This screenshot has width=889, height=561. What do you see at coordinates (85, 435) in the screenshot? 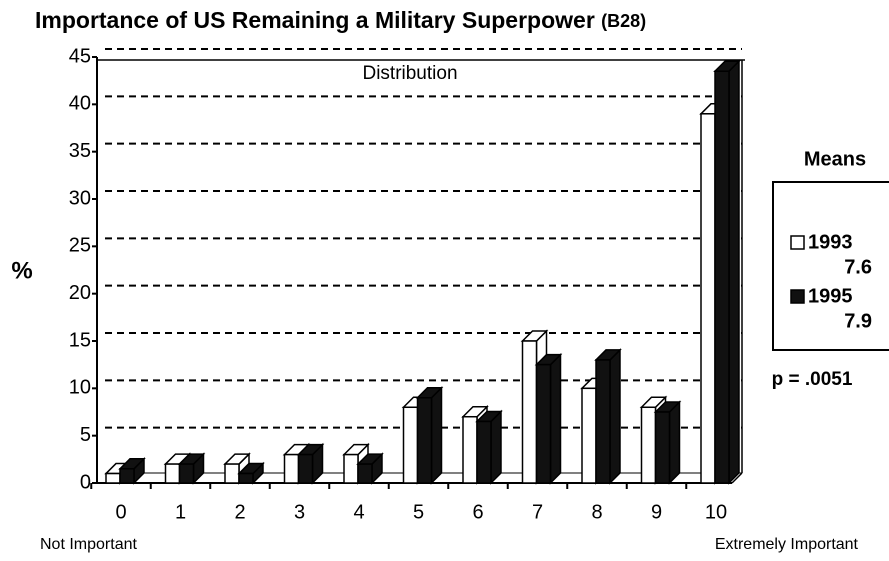
I see `y-tick-label: 5` at bounding box center [85, 435].